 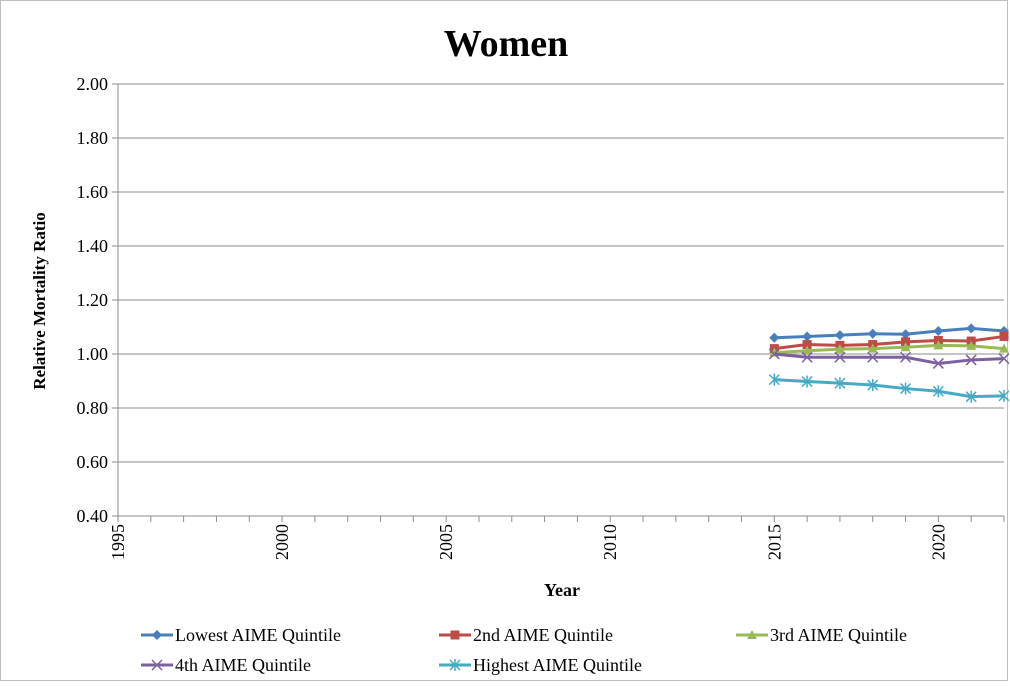 I want to click on y-tick-label: 0.60, so click(x=93, y=462).